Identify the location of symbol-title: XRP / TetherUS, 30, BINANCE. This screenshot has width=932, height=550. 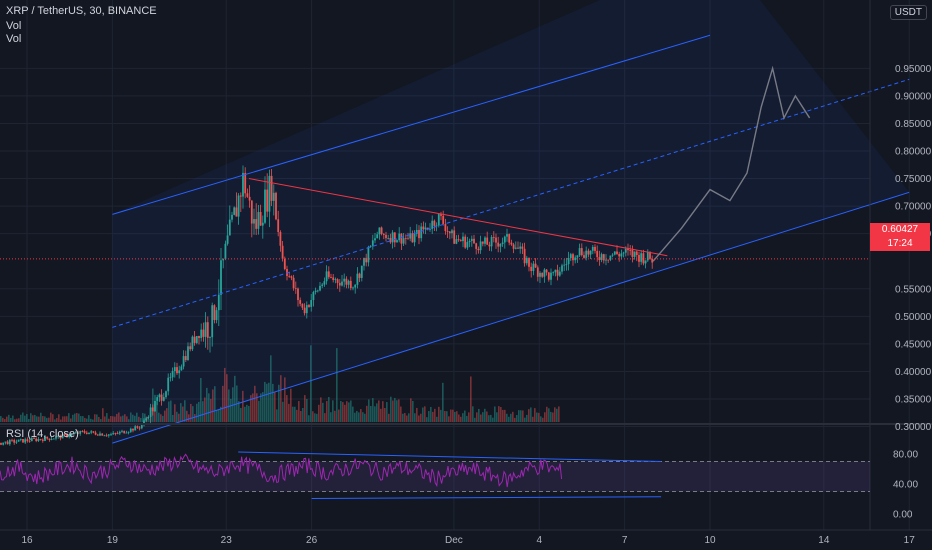
(81, 11).